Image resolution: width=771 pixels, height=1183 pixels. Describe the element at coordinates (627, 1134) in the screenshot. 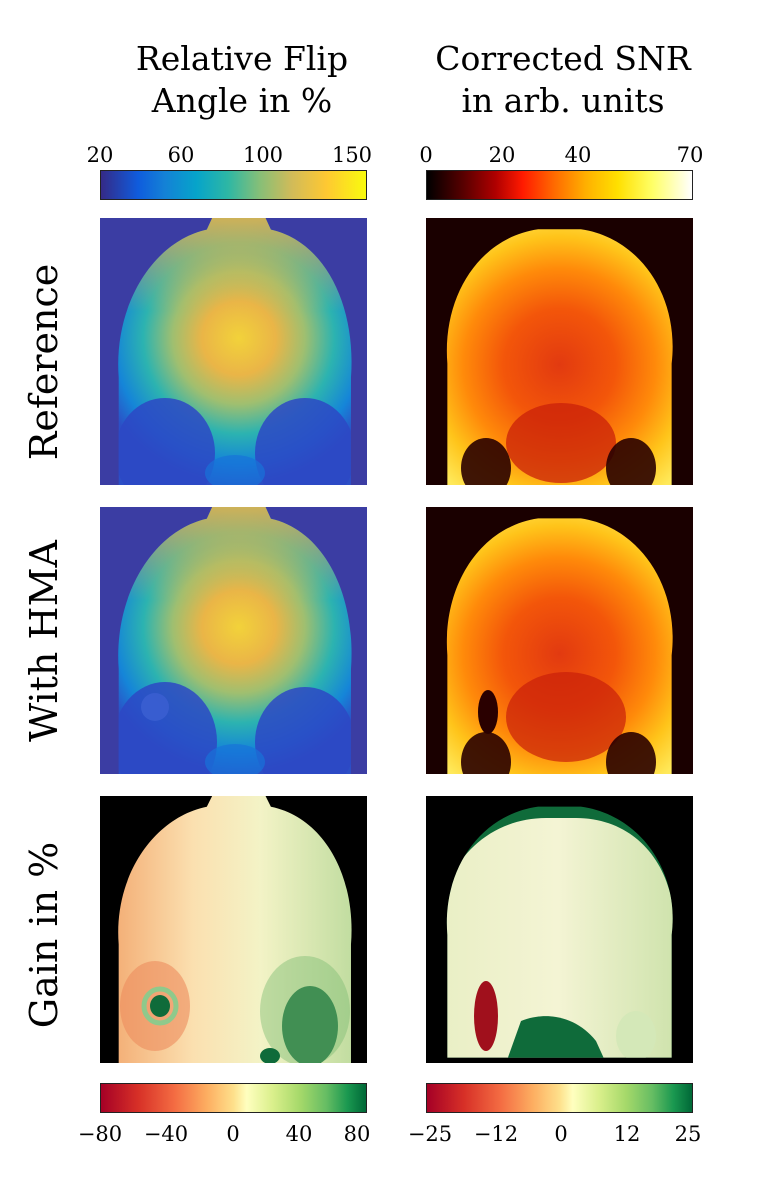

I see `snr-gain-tick-12: 12` at that location.